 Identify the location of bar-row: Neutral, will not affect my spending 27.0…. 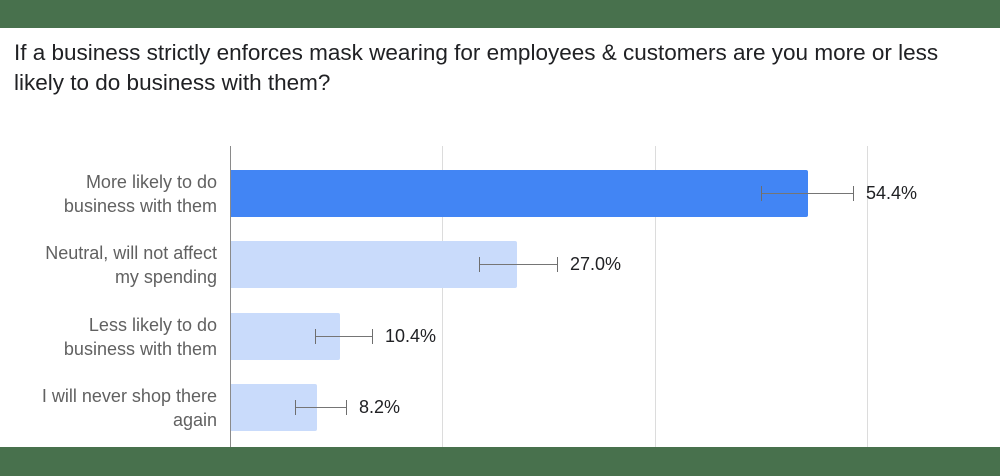
(500, 264).